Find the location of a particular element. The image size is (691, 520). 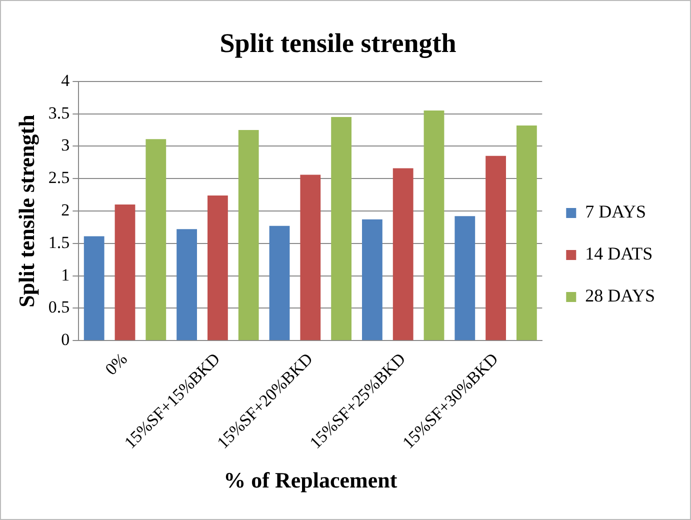

y-axis-title: Split tensile strength is located at coordinates (26, 211).